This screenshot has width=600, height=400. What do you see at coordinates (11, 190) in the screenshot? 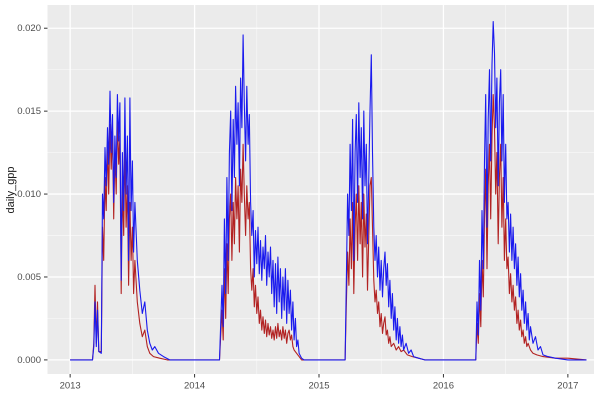
I see `y-axis-title: daily_gpp` at bounding box center [11, 190].